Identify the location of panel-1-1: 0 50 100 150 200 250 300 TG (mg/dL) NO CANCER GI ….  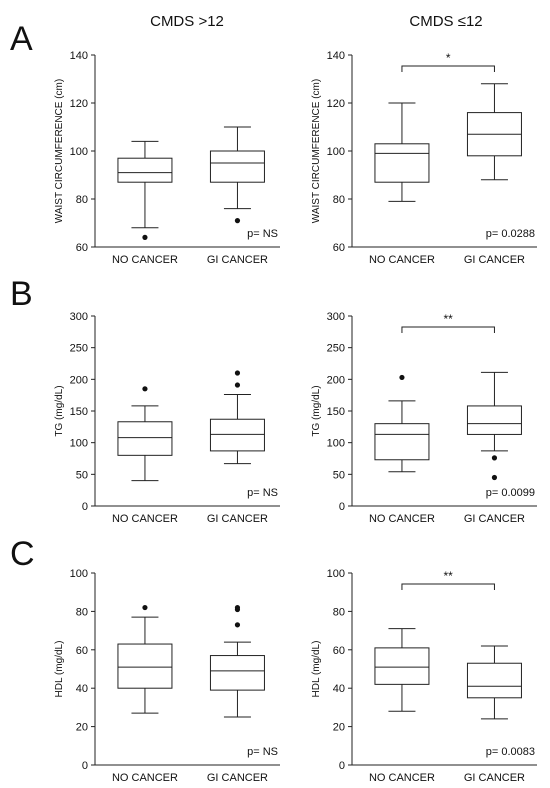
(424, 418).